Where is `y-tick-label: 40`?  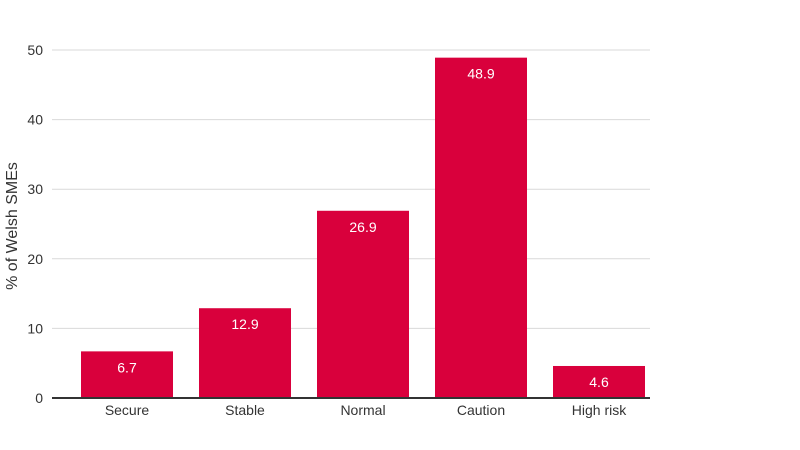 y-tick-label: 40 is located at coordinates (35, 120).